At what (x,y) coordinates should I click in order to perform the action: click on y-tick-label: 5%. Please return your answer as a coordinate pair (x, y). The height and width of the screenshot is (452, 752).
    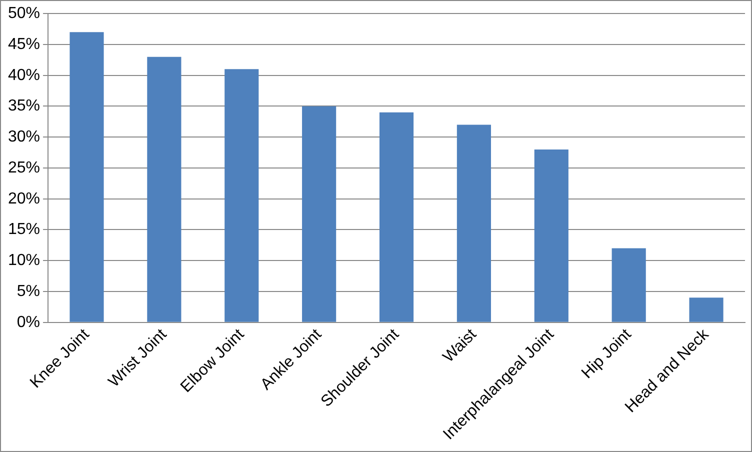
    Looking at the image, I should click on (28, 291).